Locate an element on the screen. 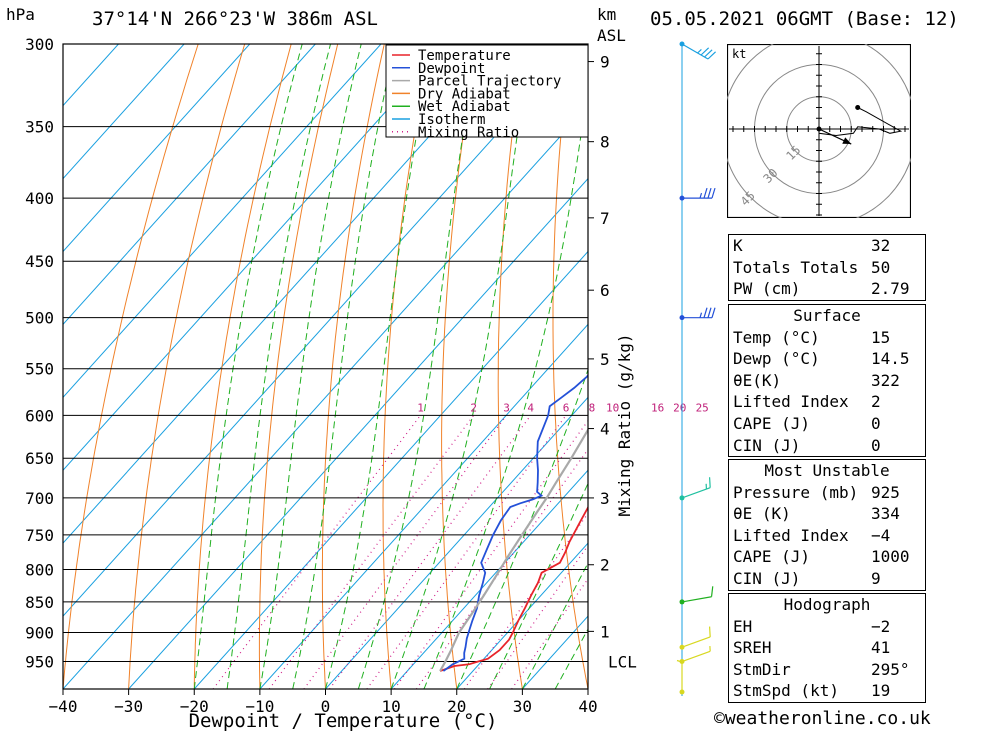 The image size is (1000, 733). mixing-ratio-label: 4 is located at coordinates (530, 407).